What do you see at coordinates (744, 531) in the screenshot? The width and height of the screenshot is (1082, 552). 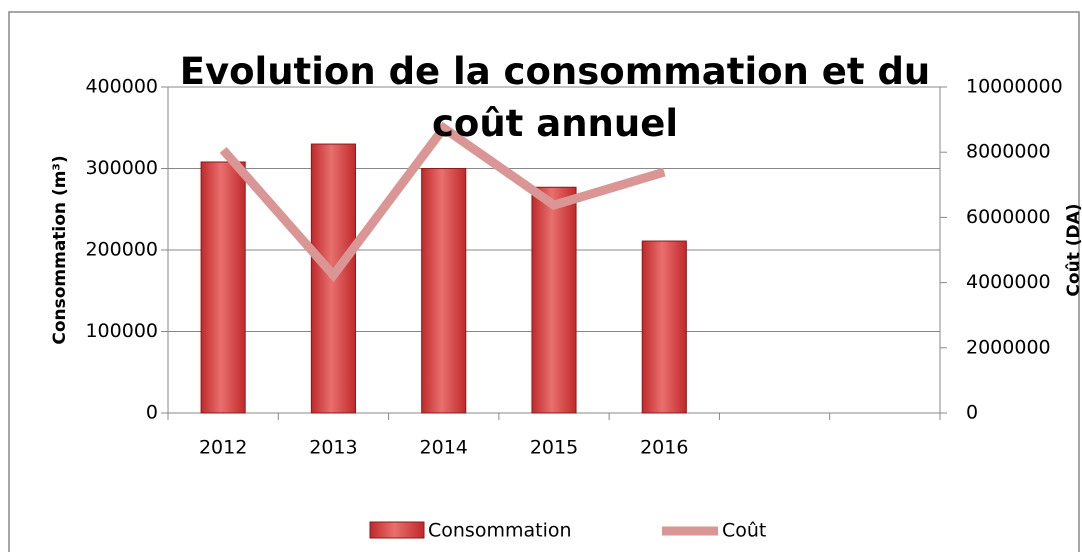 I see `legend-label: Coût` at bounding box center [744, 531].